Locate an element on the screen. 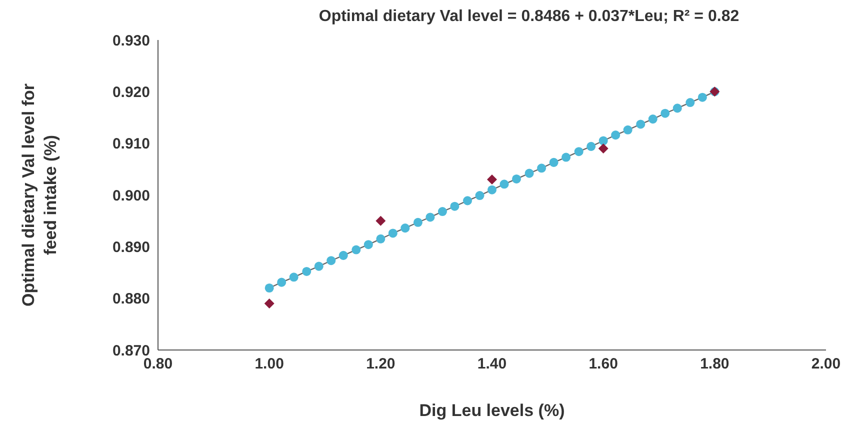  y-tick-label: 0.920 is located at coordinates (131, 92).